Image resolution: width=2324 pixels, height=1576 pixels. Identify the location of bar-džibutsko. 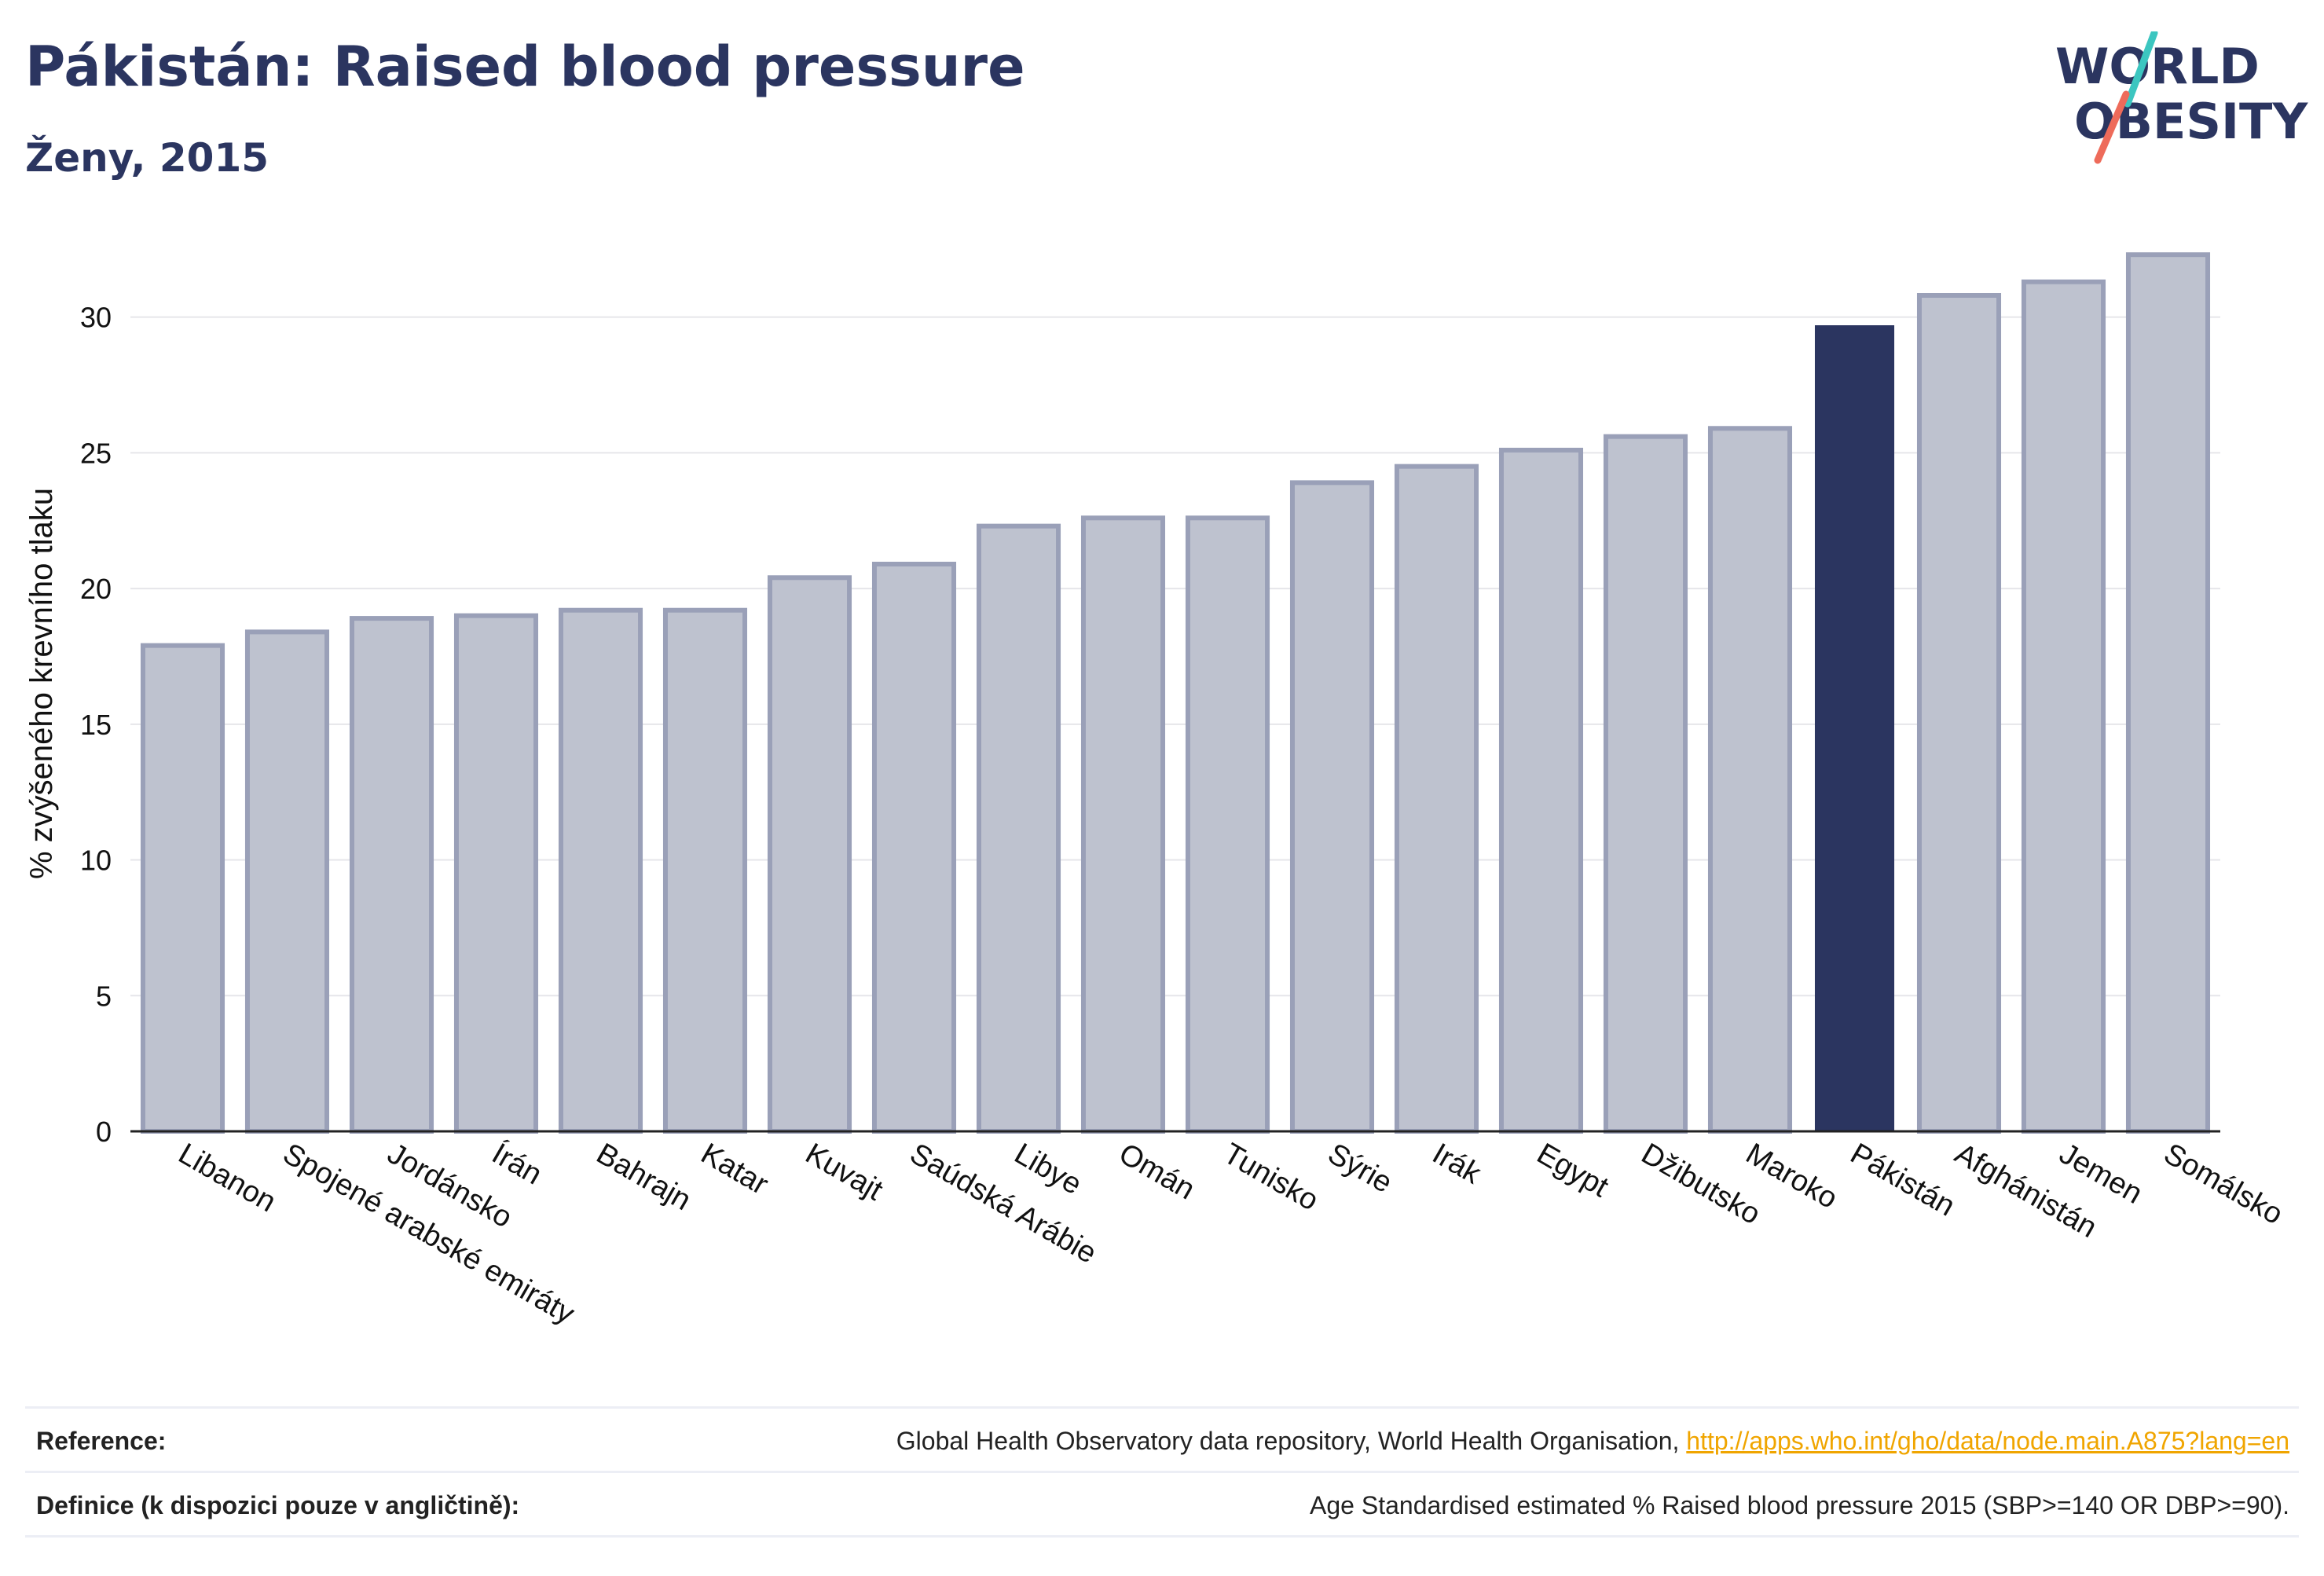
(1645, 784).